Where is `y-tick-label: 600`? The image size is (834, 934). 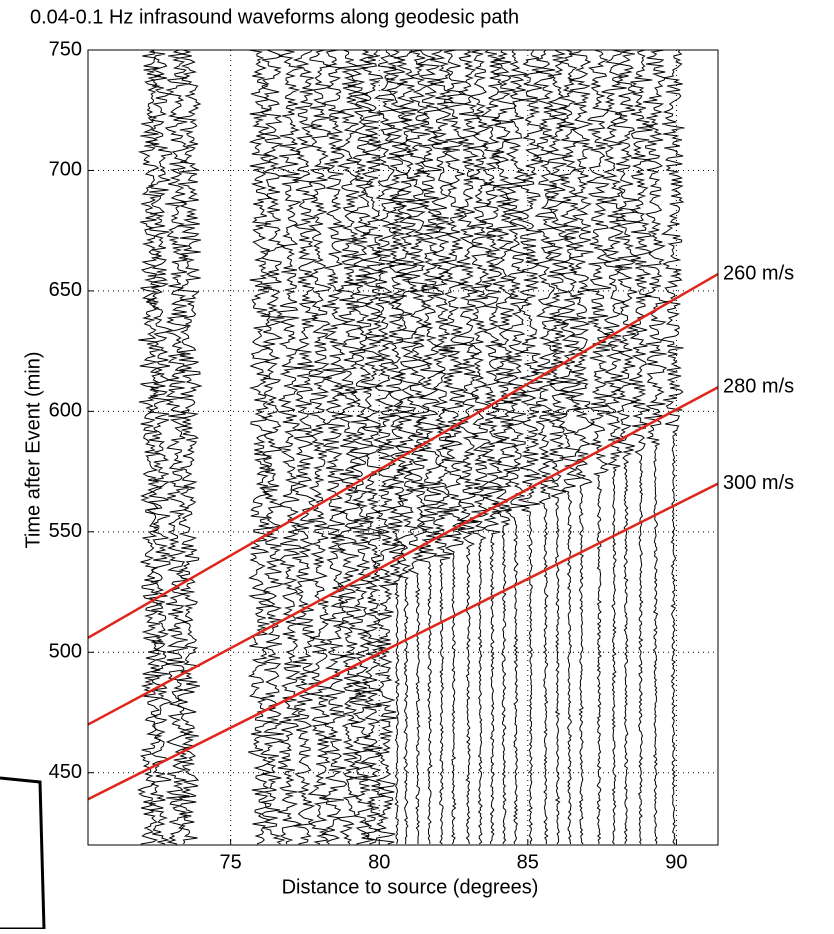
y-tick-label: 600 is located at coordinates (65, 411).